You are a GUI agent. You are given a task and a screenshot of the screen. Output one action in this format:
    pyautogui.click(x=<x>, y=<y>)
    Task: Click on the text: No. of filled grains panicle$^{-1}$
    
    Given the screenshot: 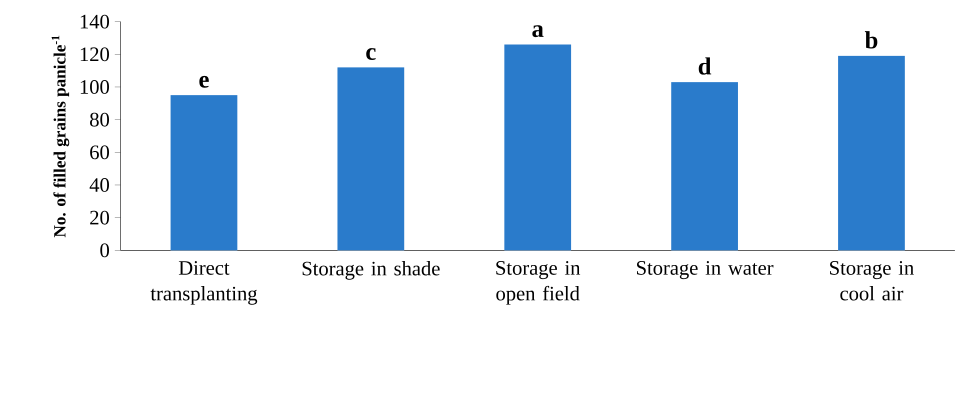 What is the action you would take?
    pyautogui.click(x=61, y=137)
    